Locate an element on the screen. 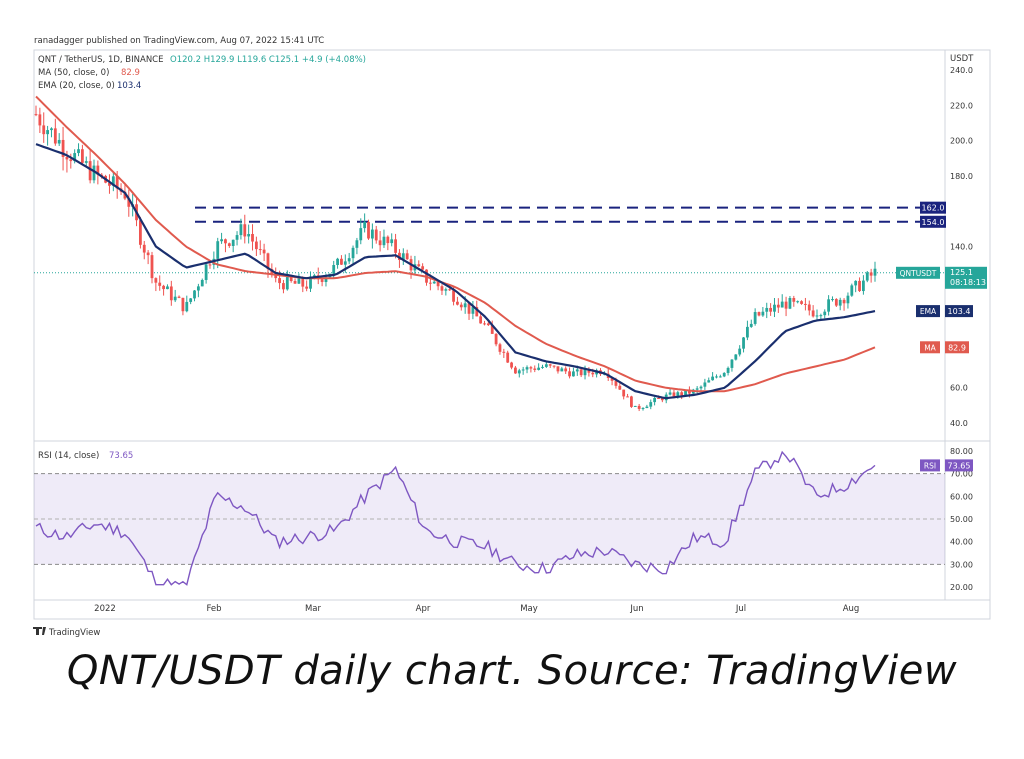  month-tick-label: 2022 is located at coordinates (105, 609).